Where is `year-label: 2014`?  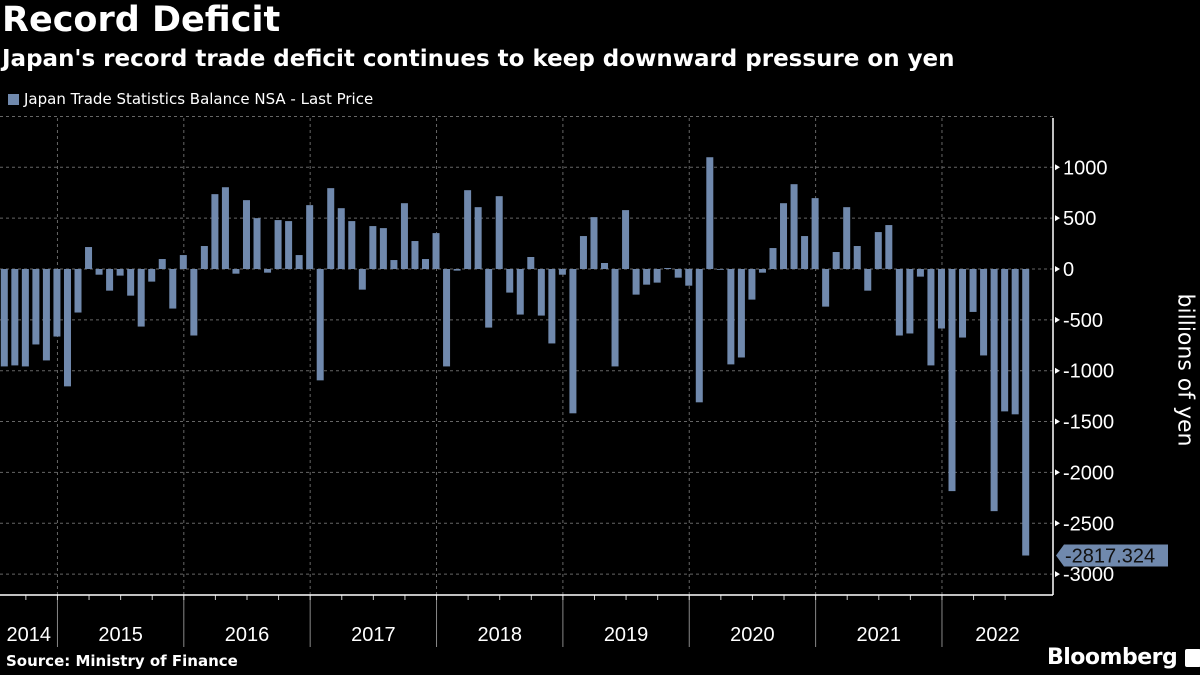 year-label: 2014 is located at coordinates (28, 635).